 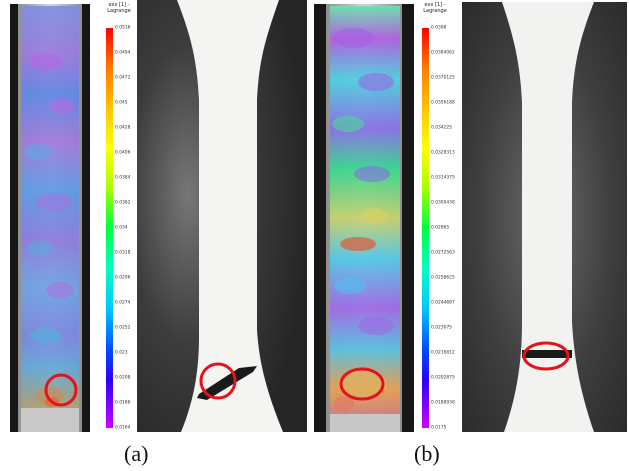 I want to click on caption-b: (b), so click(x=427, y=453).